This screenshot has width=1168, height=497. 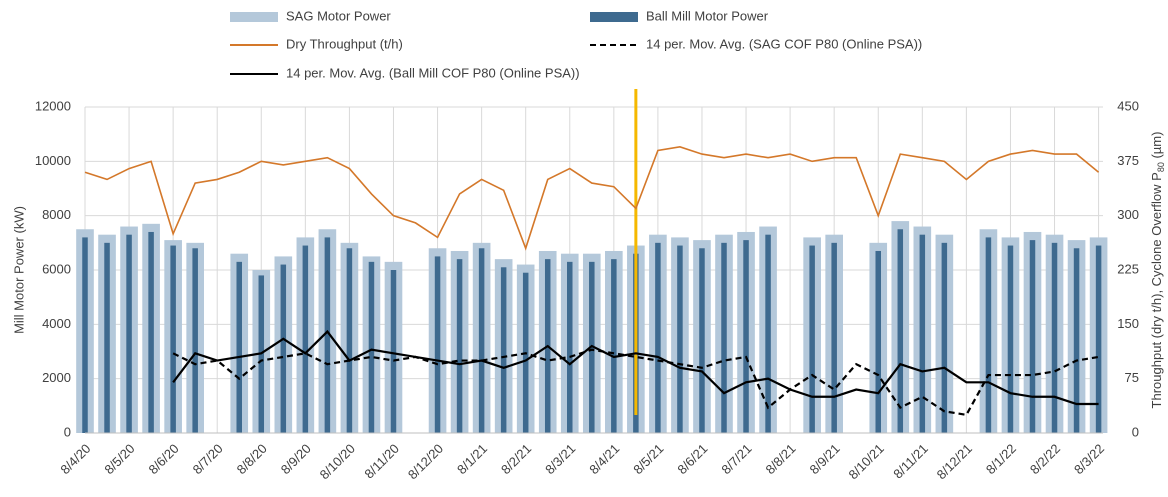 What do you see at coordinates (252, 459) in the screenshot?
I see `x-tick-label: 8/8/20` at bounding box center [252, 459].